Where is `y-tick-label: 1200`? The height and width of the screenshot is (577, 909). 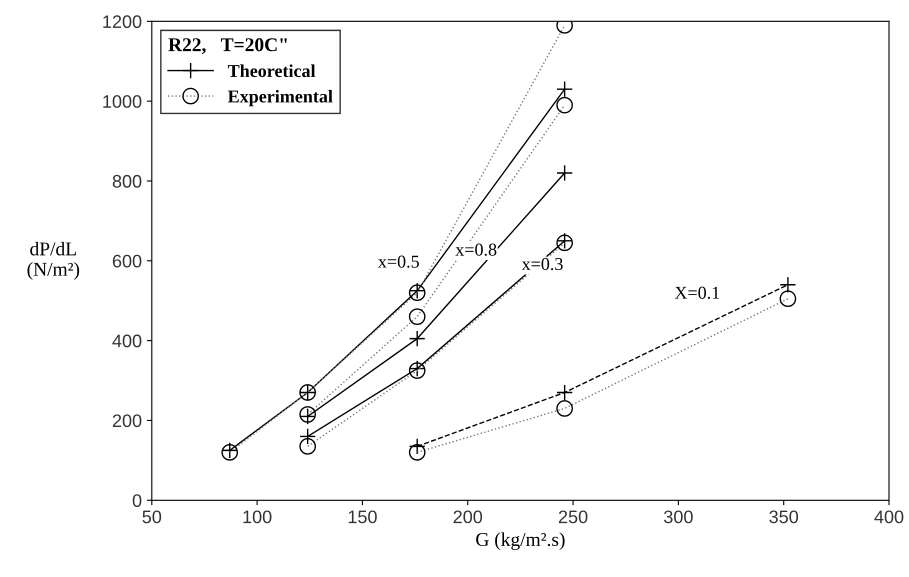
y-tick-label: 1200 is located at coordinates (122, 21).